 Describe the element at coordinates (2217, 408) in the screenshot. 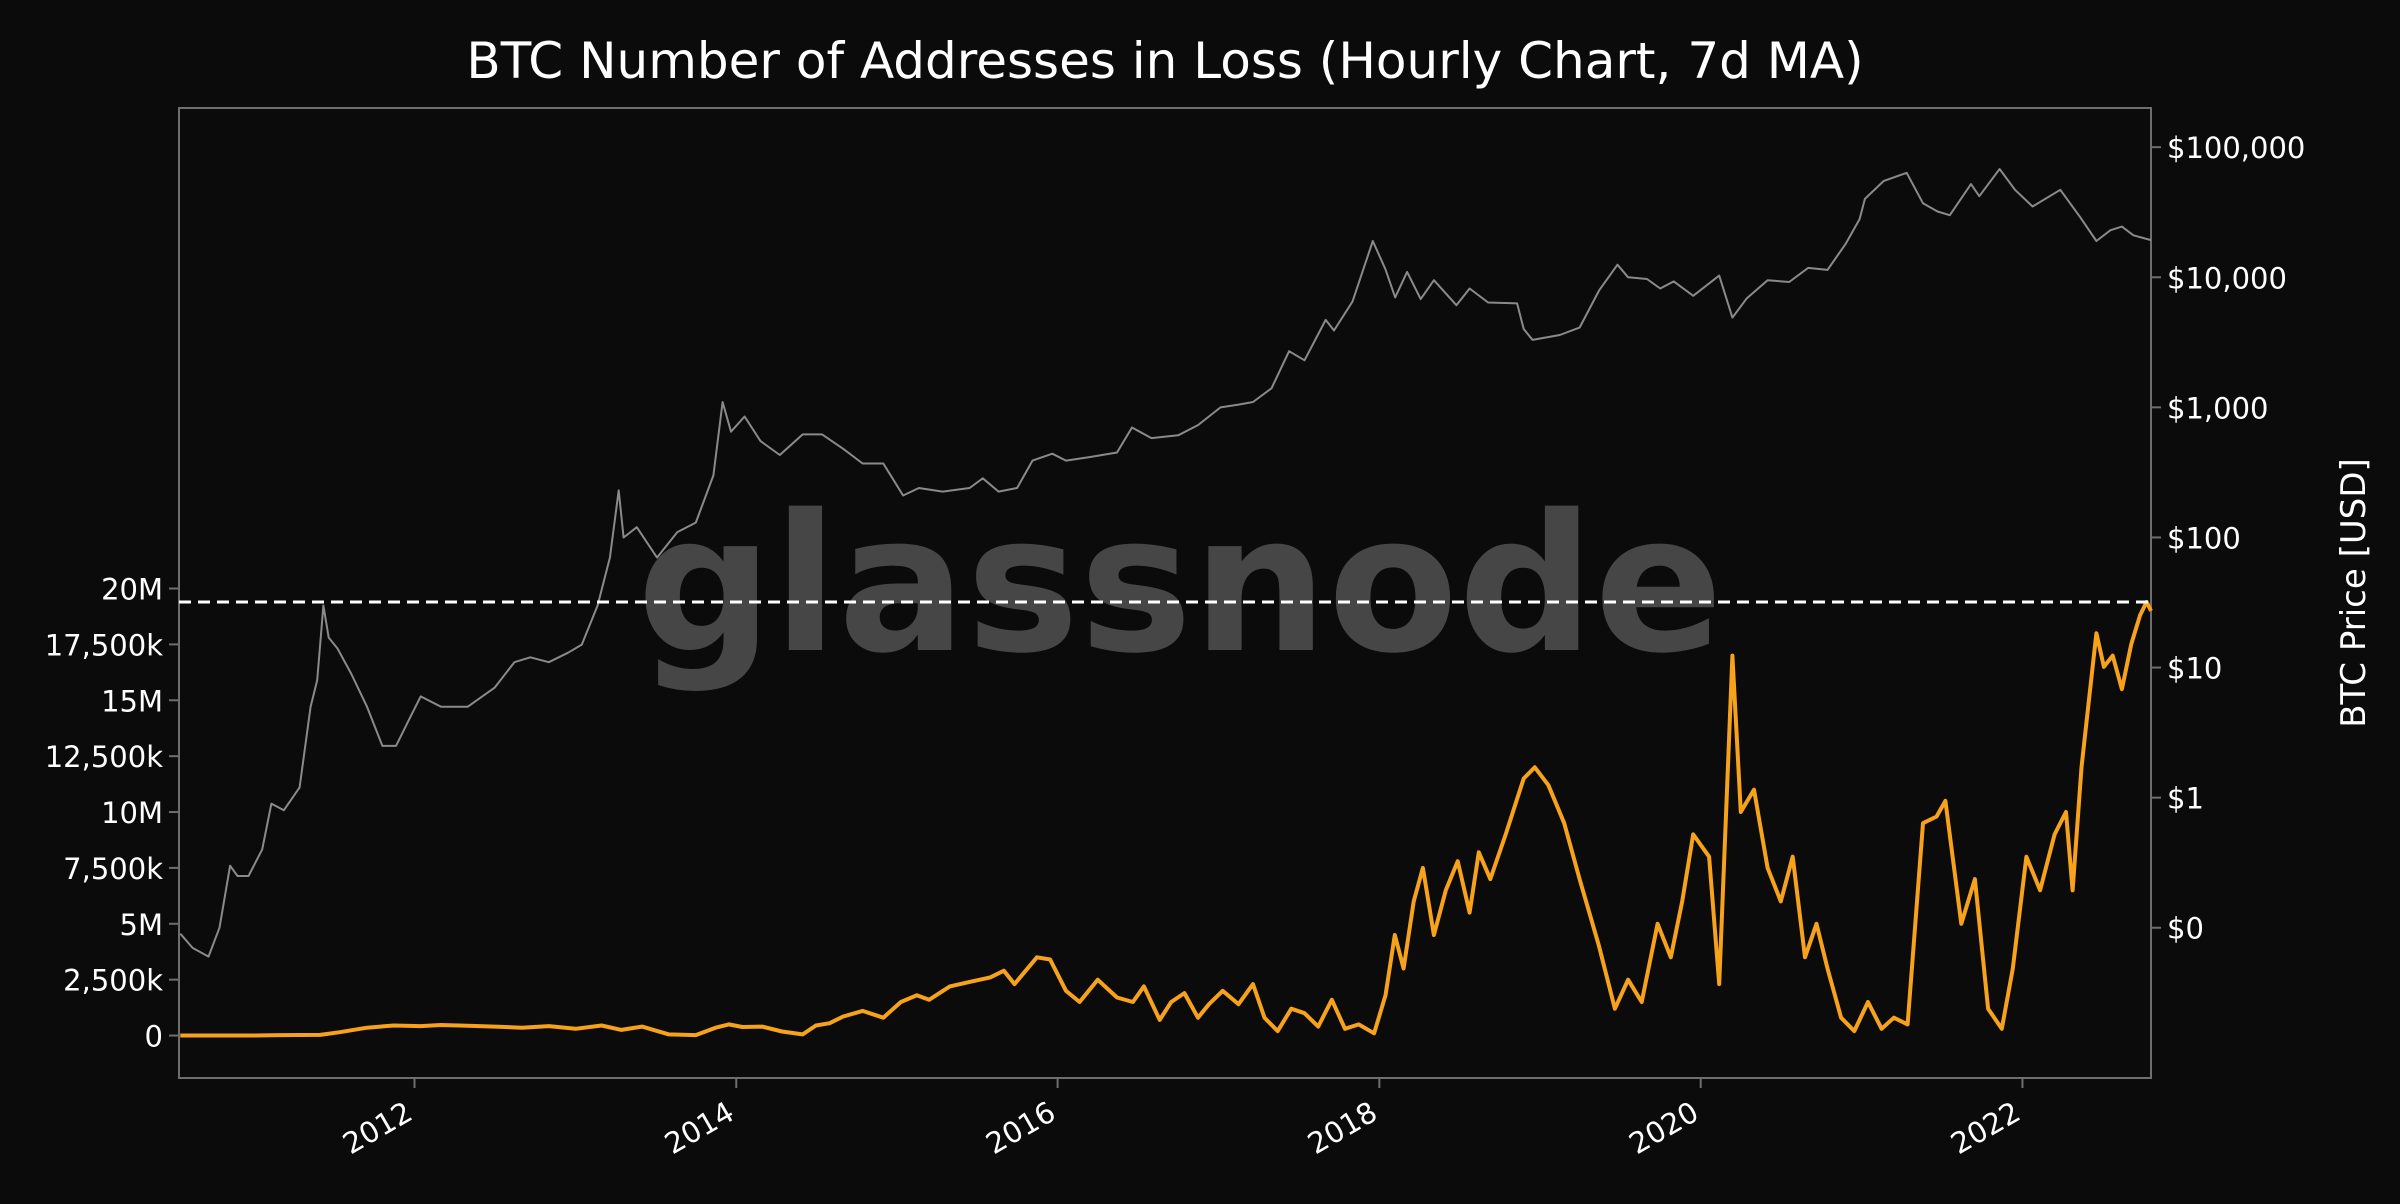

I see `y2-tick-label: $1,000` at that location.